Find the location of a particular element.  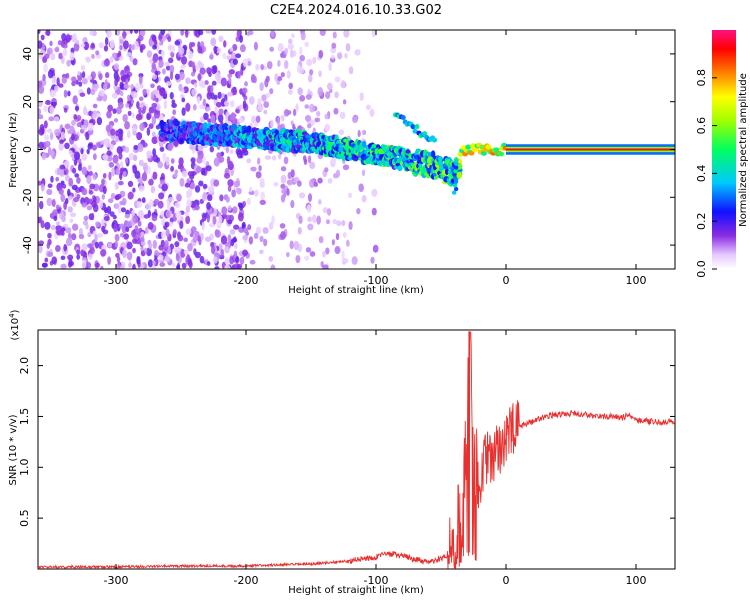

x-tick-label: -200 is located at coordinates (246, 580).